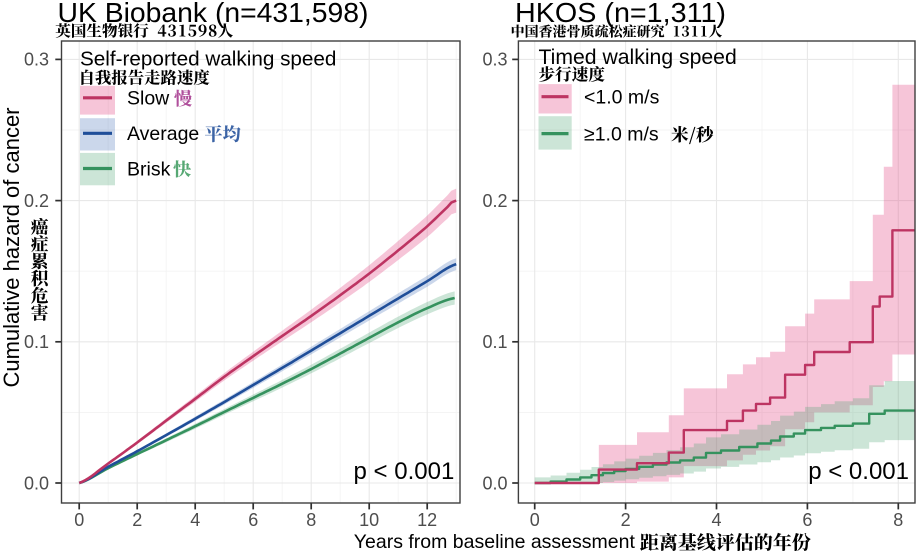 This screenshot has height=558, width=917. What do you see at coordinates (163, 134) in the screenshot?
I see `svg-text: Average` at bounding box center [163, 134].